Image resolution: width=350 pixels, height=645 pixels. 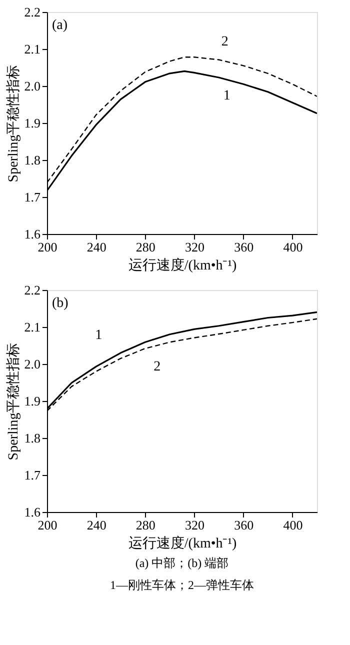 I want to click on text: (a) 中部；(b) 端部, so click(x=182, y=563).